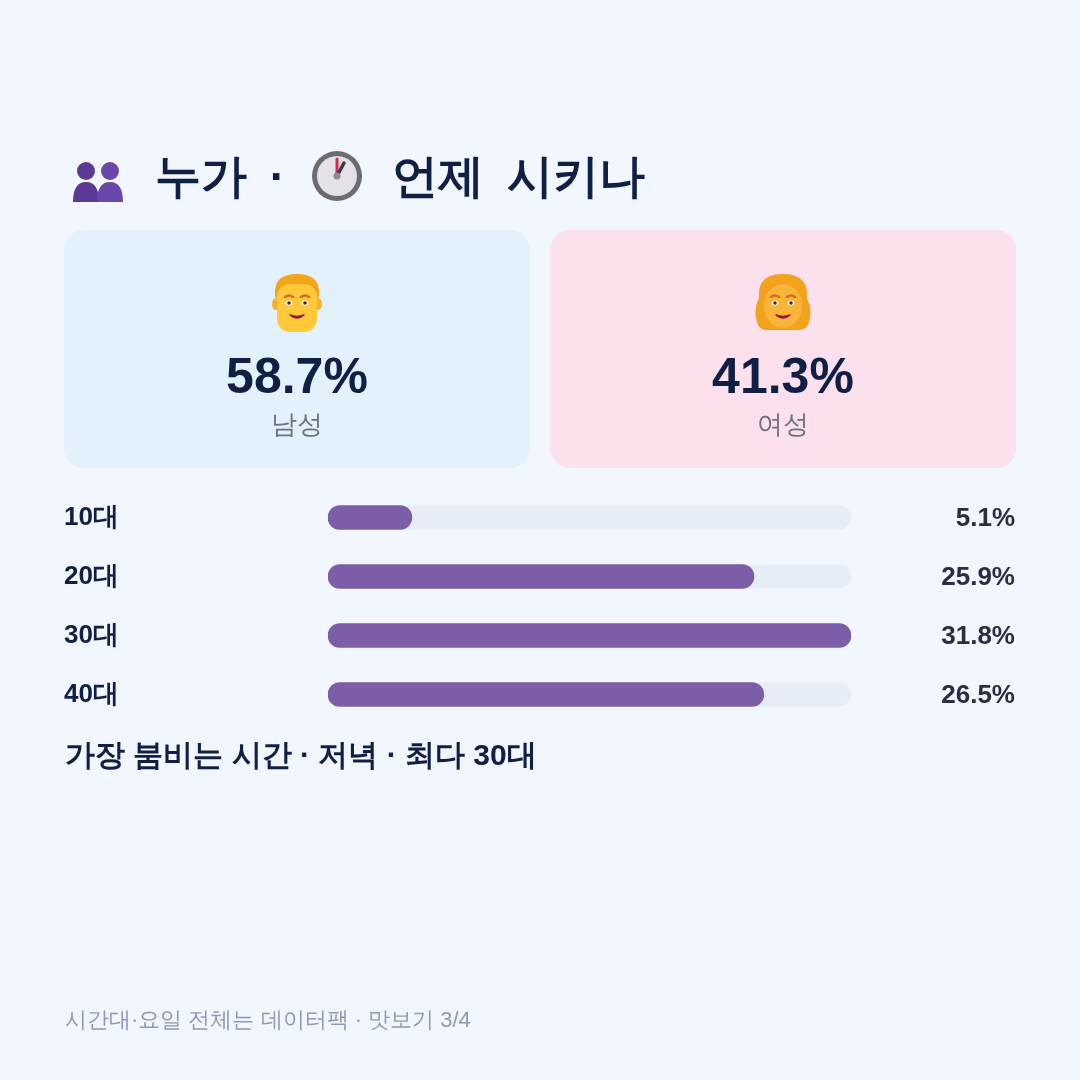  I want to click on data-label: 25.9%, so click(978, 575).